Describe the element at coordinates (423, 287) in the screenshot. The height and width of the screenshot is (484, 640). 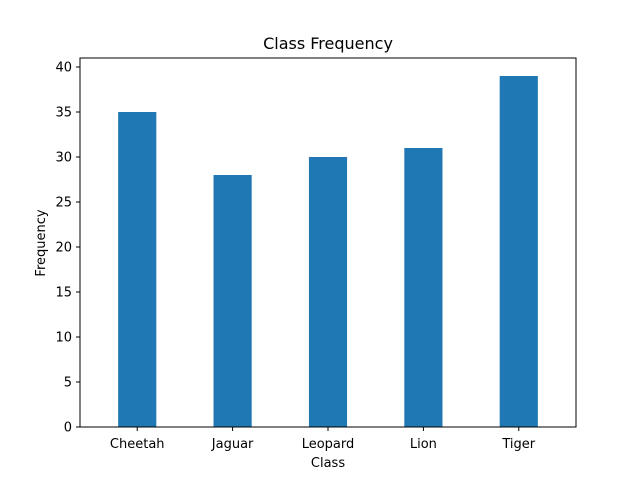
I see `bar-lion` at that location.